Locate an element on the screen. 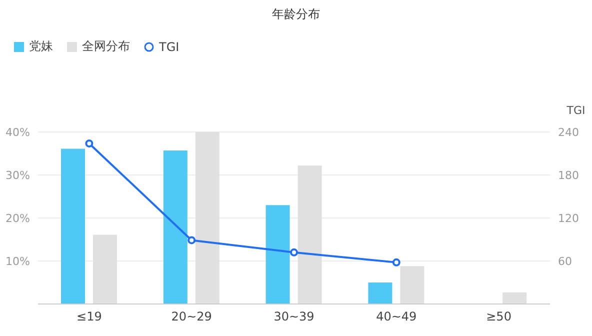  legend-label: TGI is located at coordinates (169, 46).